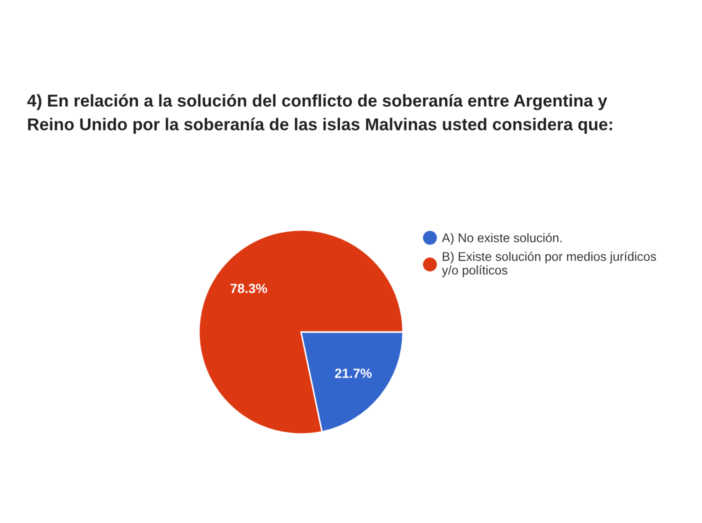 The width and height of the screenshot is (702, 523). Describe the element at coordinates (353, 373) in the screenshot. I see `data-label: 21.7%` at that location.